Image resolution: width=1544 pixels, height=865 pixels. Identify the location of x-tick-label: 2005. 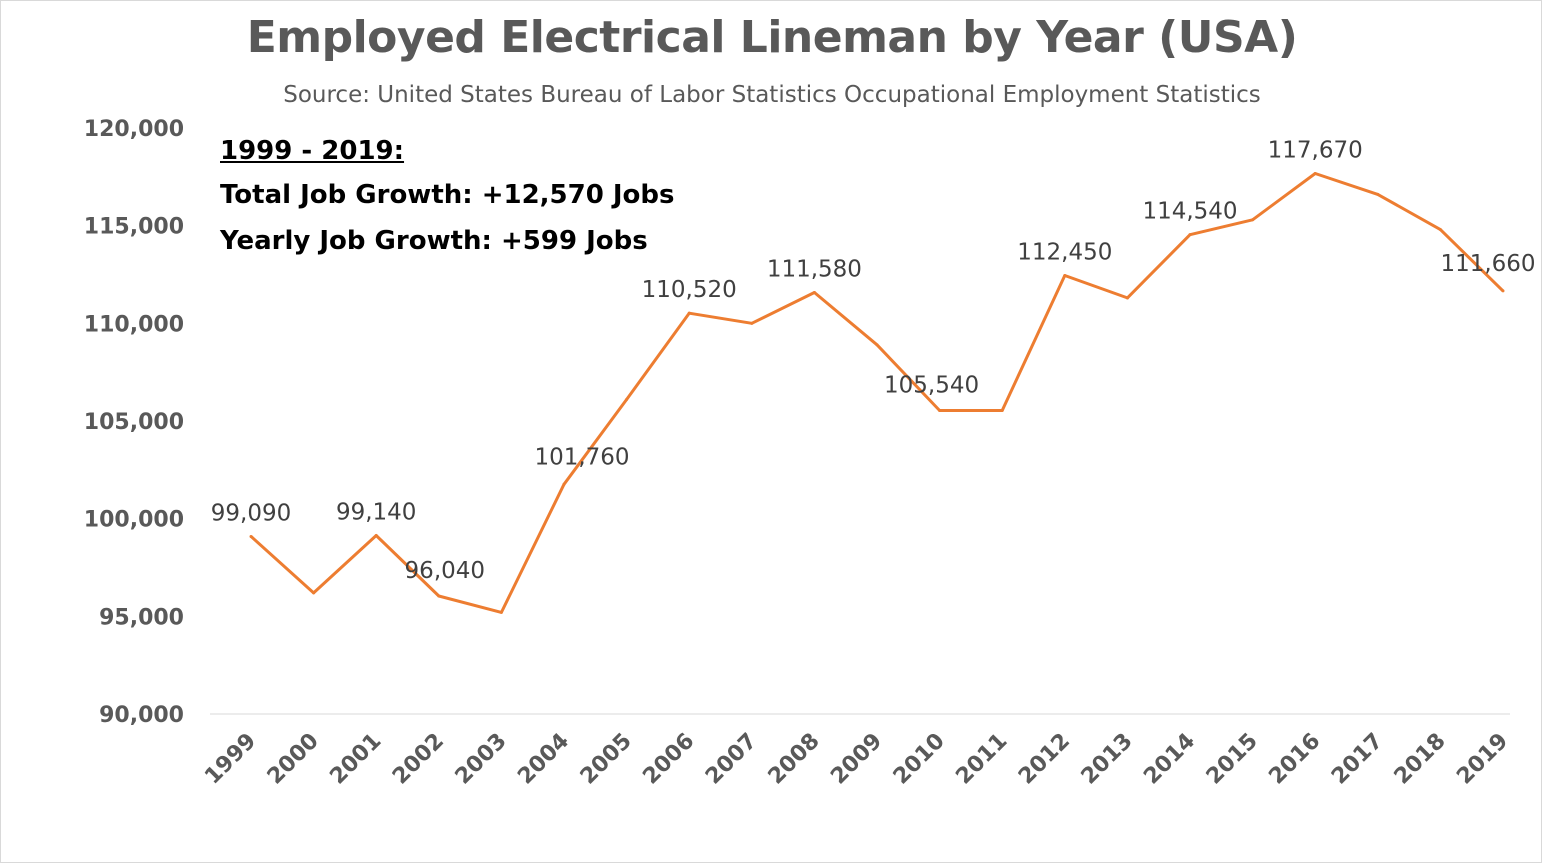
(606, 759).